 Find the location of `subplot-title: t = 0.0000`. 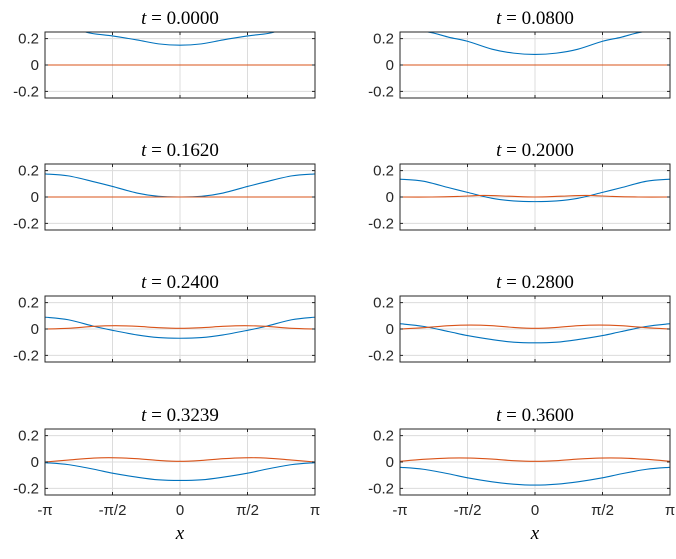

subplot-title: t = 0.0000 is located at coordinates (180, 18).